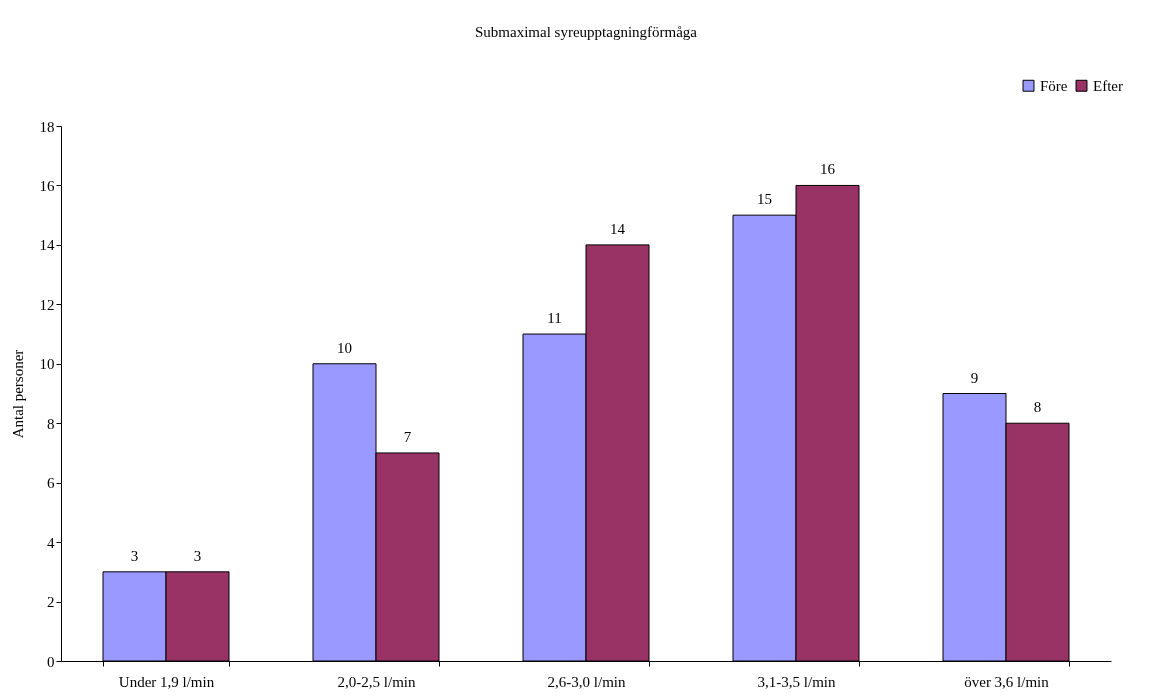  I want to click on x-tick-label: 2,6-3,0 l/min, so click(586, 681).